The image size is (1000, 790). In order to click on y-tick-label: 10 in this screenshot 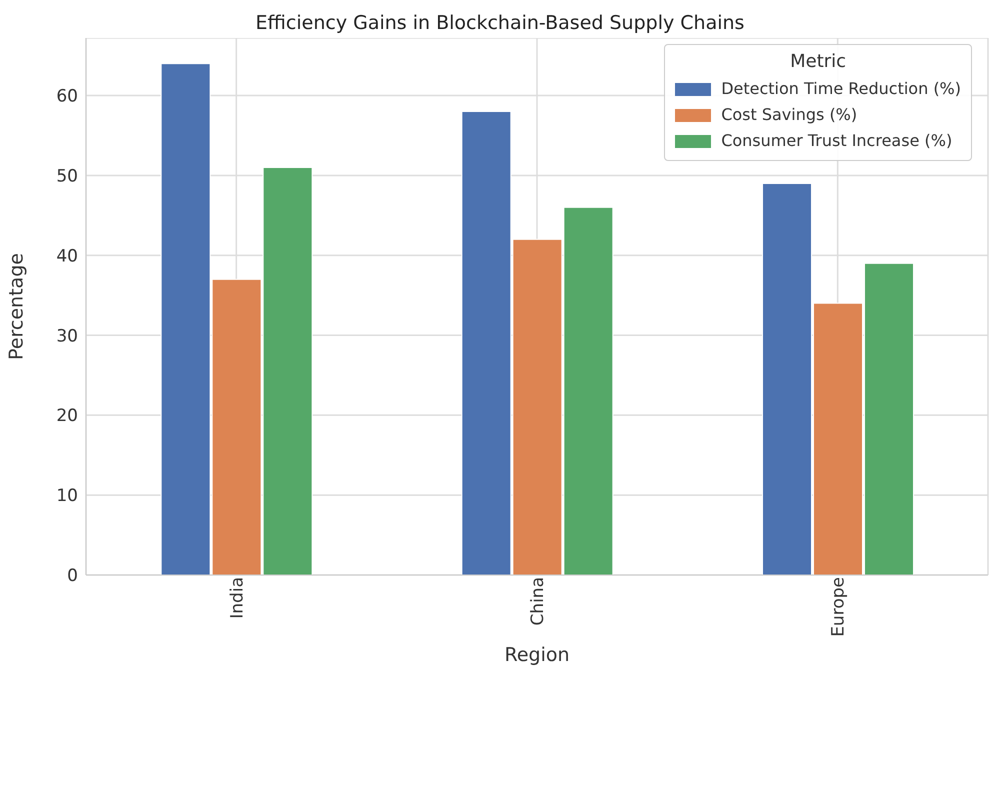, I will do `click(67, 496)`.